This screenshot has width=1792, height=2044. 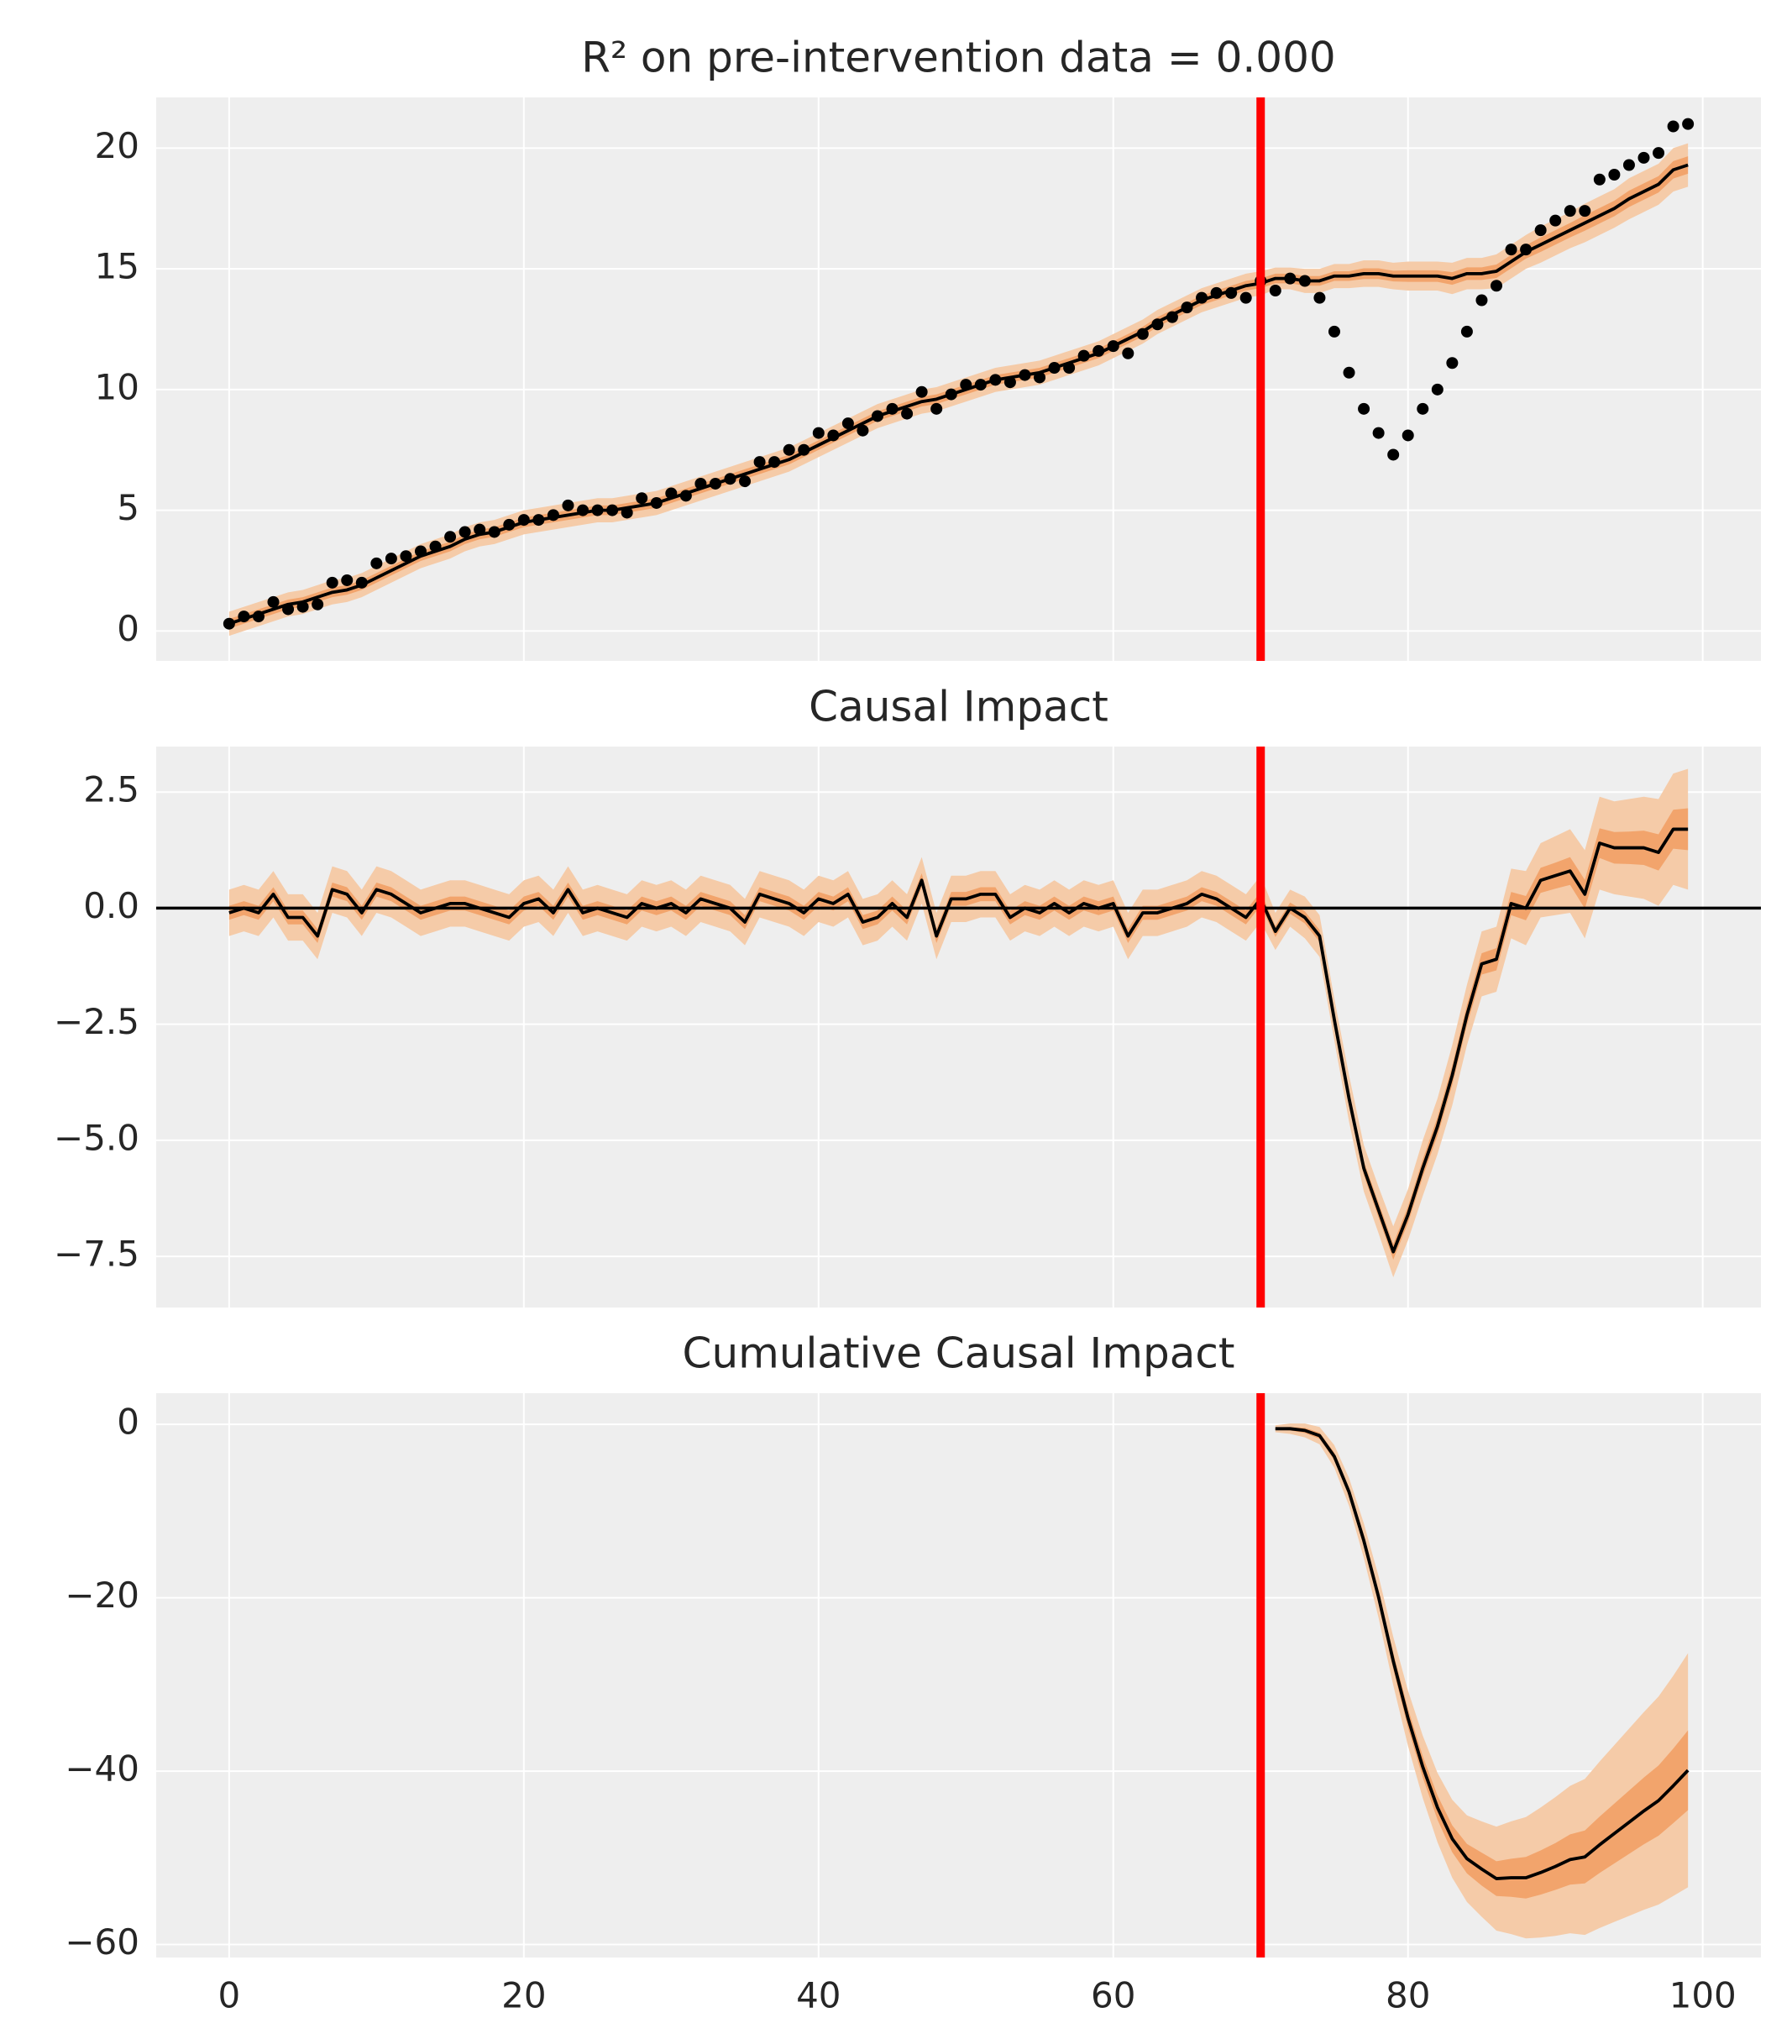 What do you see at coordinates (96, 1137) in the screenshot?
I see `y-tick-label: −5.0` at bounding box center [96, 1137].